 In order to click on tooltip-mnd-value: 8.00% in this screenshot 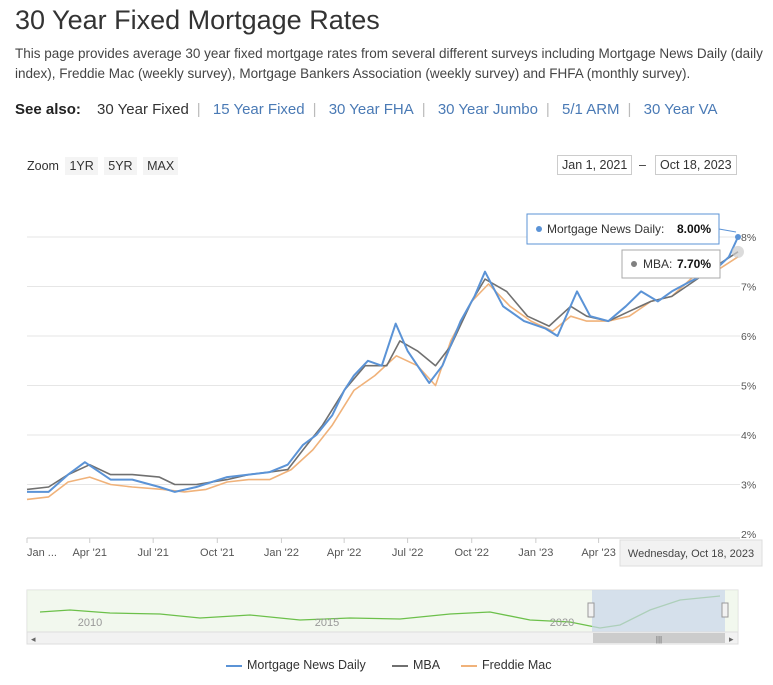, I will do `click(694, 229)`.